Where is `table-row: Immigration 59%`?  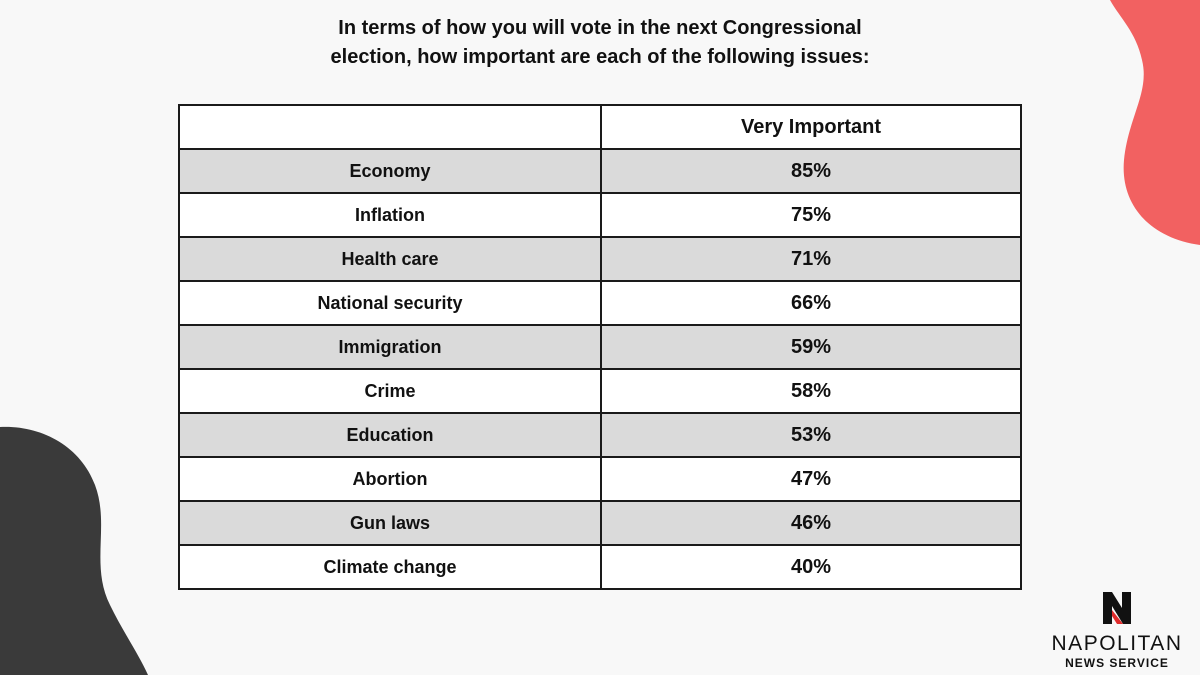
table-row: Immigration 59% is located at coordinates (600, 347).